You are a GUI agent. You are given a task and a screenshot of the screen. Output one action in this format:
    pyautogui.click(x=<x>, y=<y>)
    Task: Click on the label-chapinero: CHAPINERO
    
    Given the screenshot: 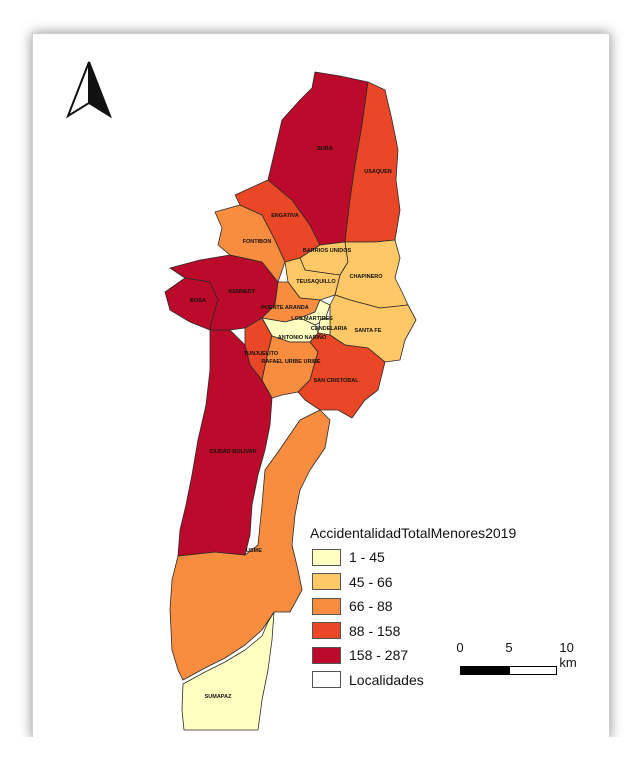 What is the action you would take?
    pyautogui.click(x=366, y=277)
    